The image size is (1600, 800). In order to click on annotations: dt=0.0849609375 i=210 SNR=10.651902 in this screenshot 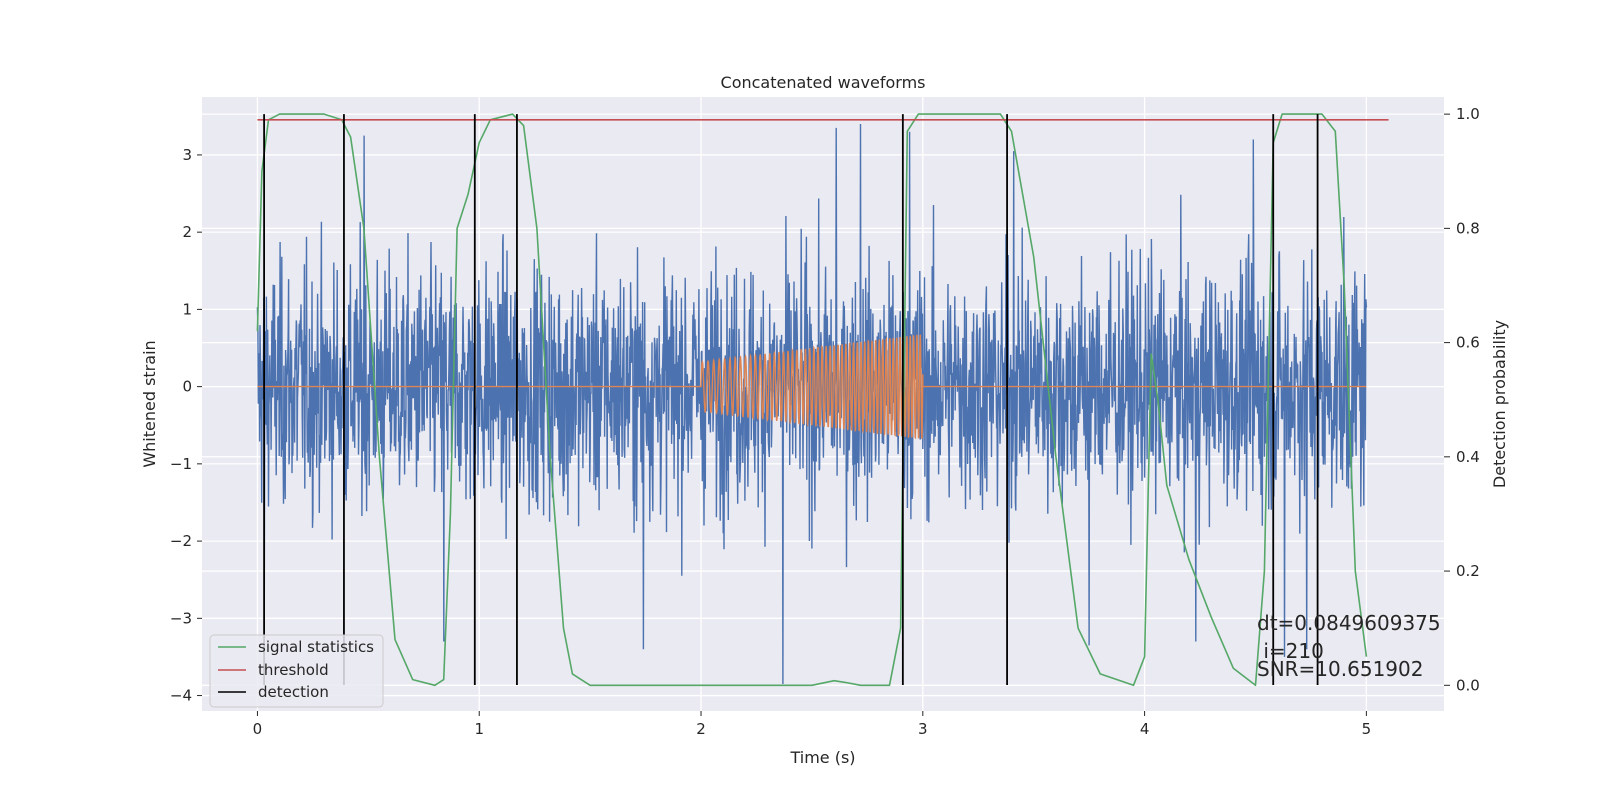, I will do `click(1349, 646)`.